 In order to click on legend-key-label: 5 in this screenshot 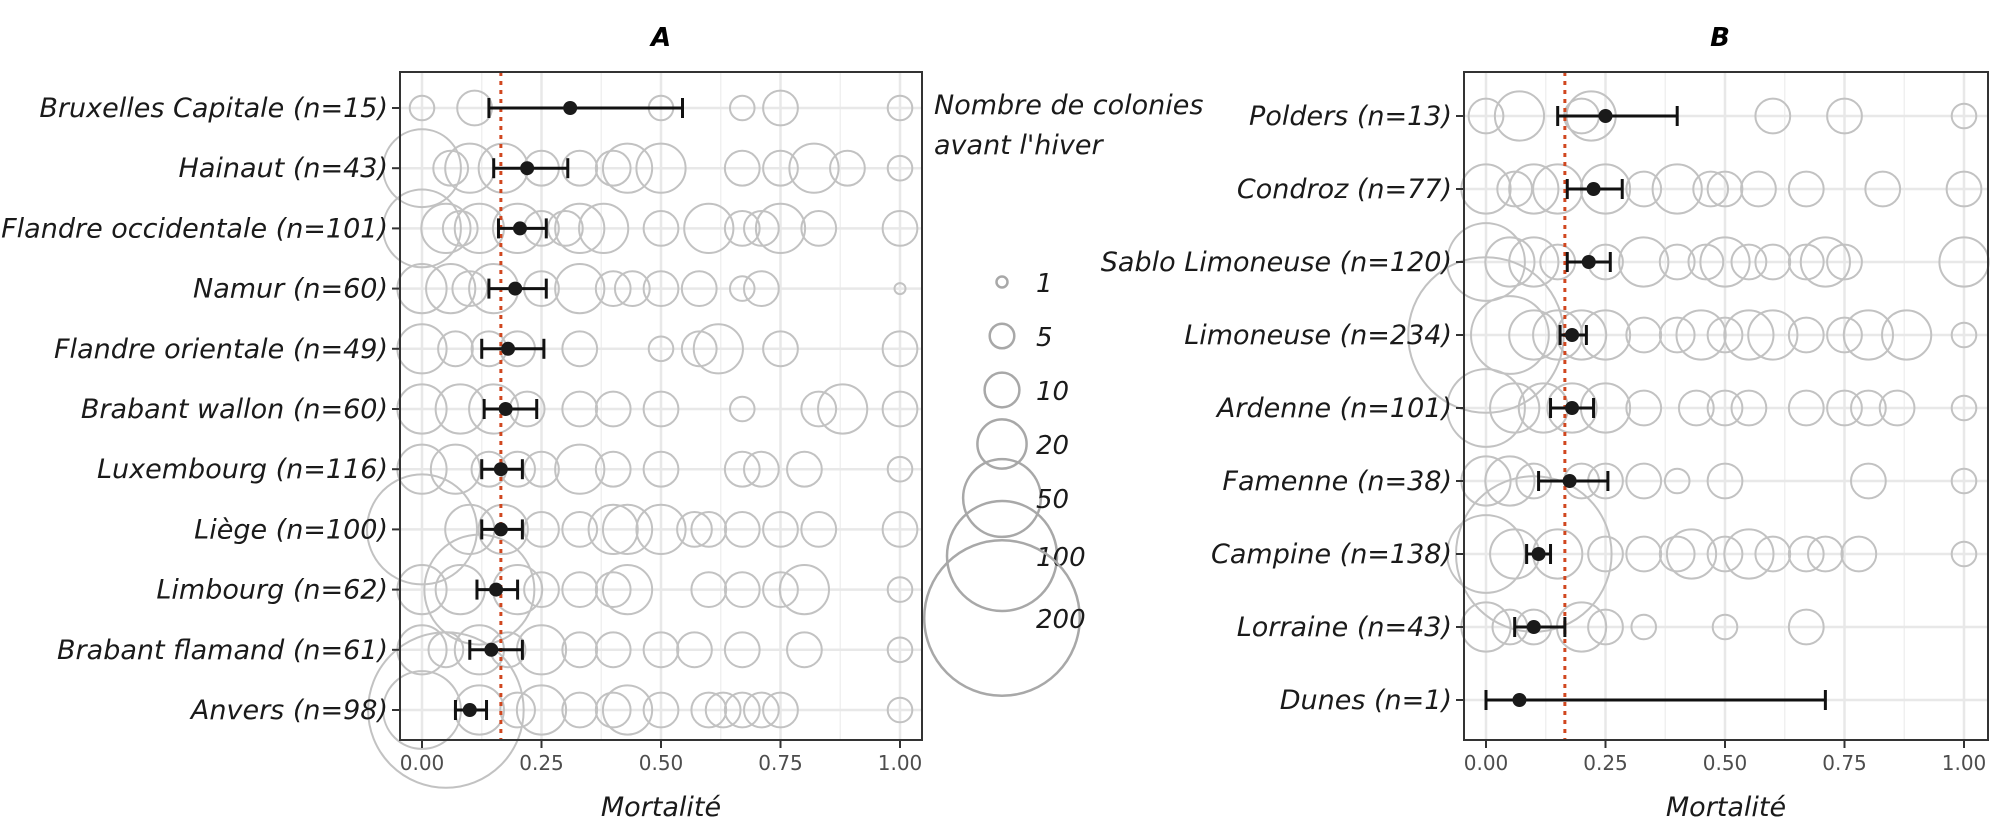, I will do `click(1044, 338)`.